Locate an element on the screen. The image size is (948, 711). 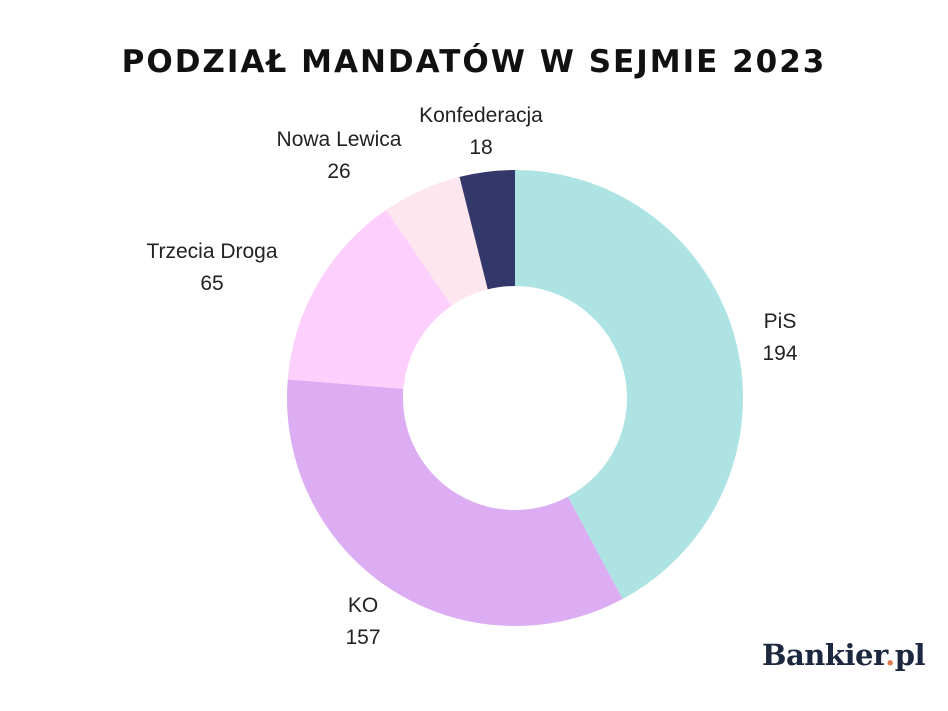
data-label-name: Konfederacja is located at coordinates (481, 115).